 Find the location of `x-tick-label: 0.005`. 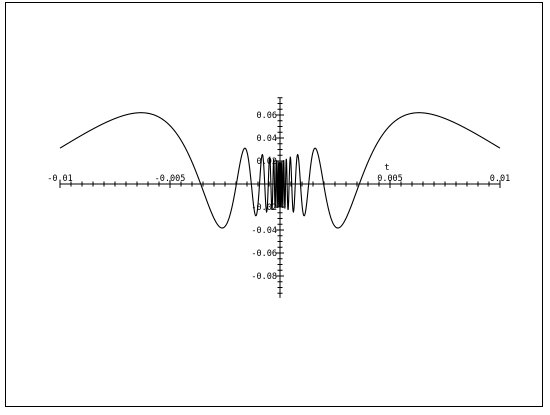

x-tick-label: 0.005 is located at coordinates (390, 179).